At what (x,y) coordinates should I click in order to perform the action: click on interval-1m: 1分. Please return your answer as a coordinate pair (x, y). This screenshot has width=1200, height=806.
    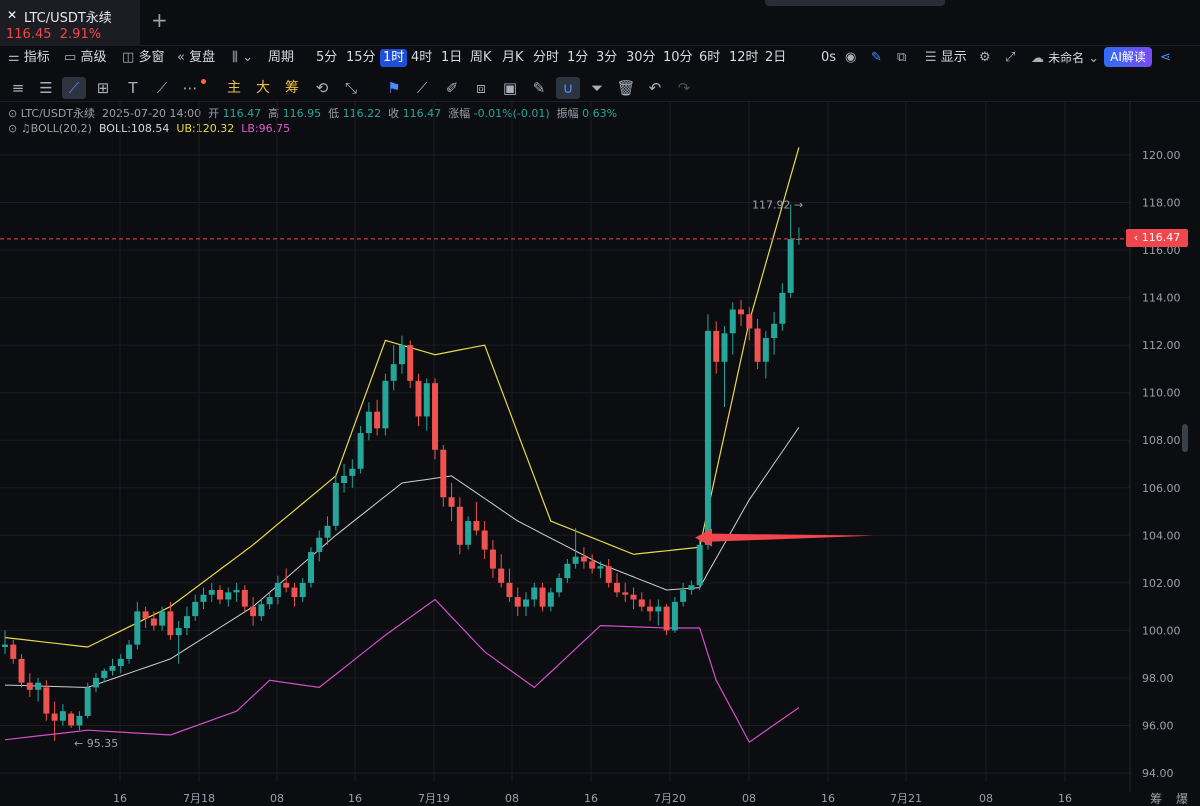
    Looking at the image, I should click on (578, 57).